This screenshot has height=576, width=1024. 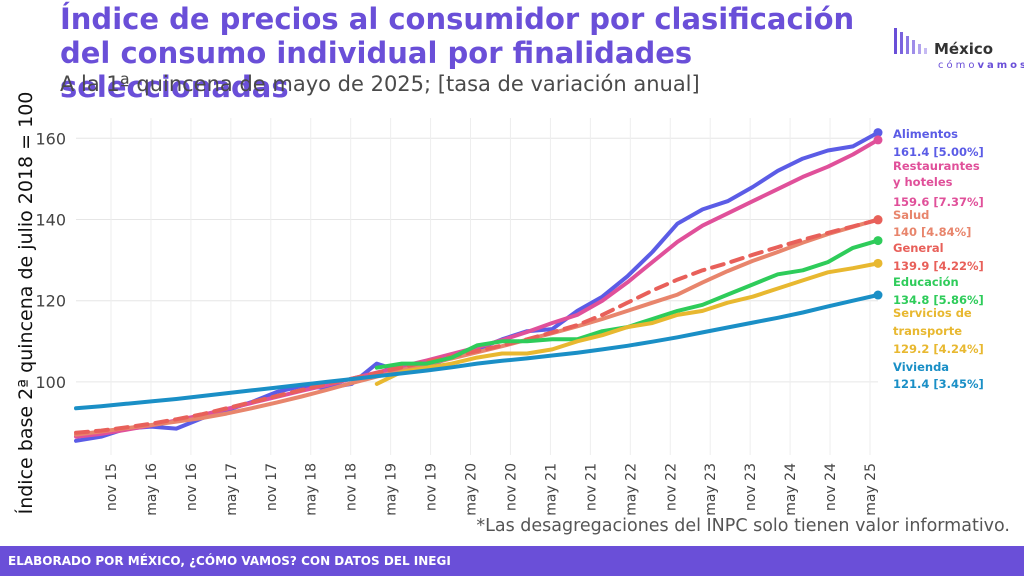 What do you see at coordinates (751, 487) in the screenshot?
I see `x-tick-label: nov 23` at bounding box center [751, 487].